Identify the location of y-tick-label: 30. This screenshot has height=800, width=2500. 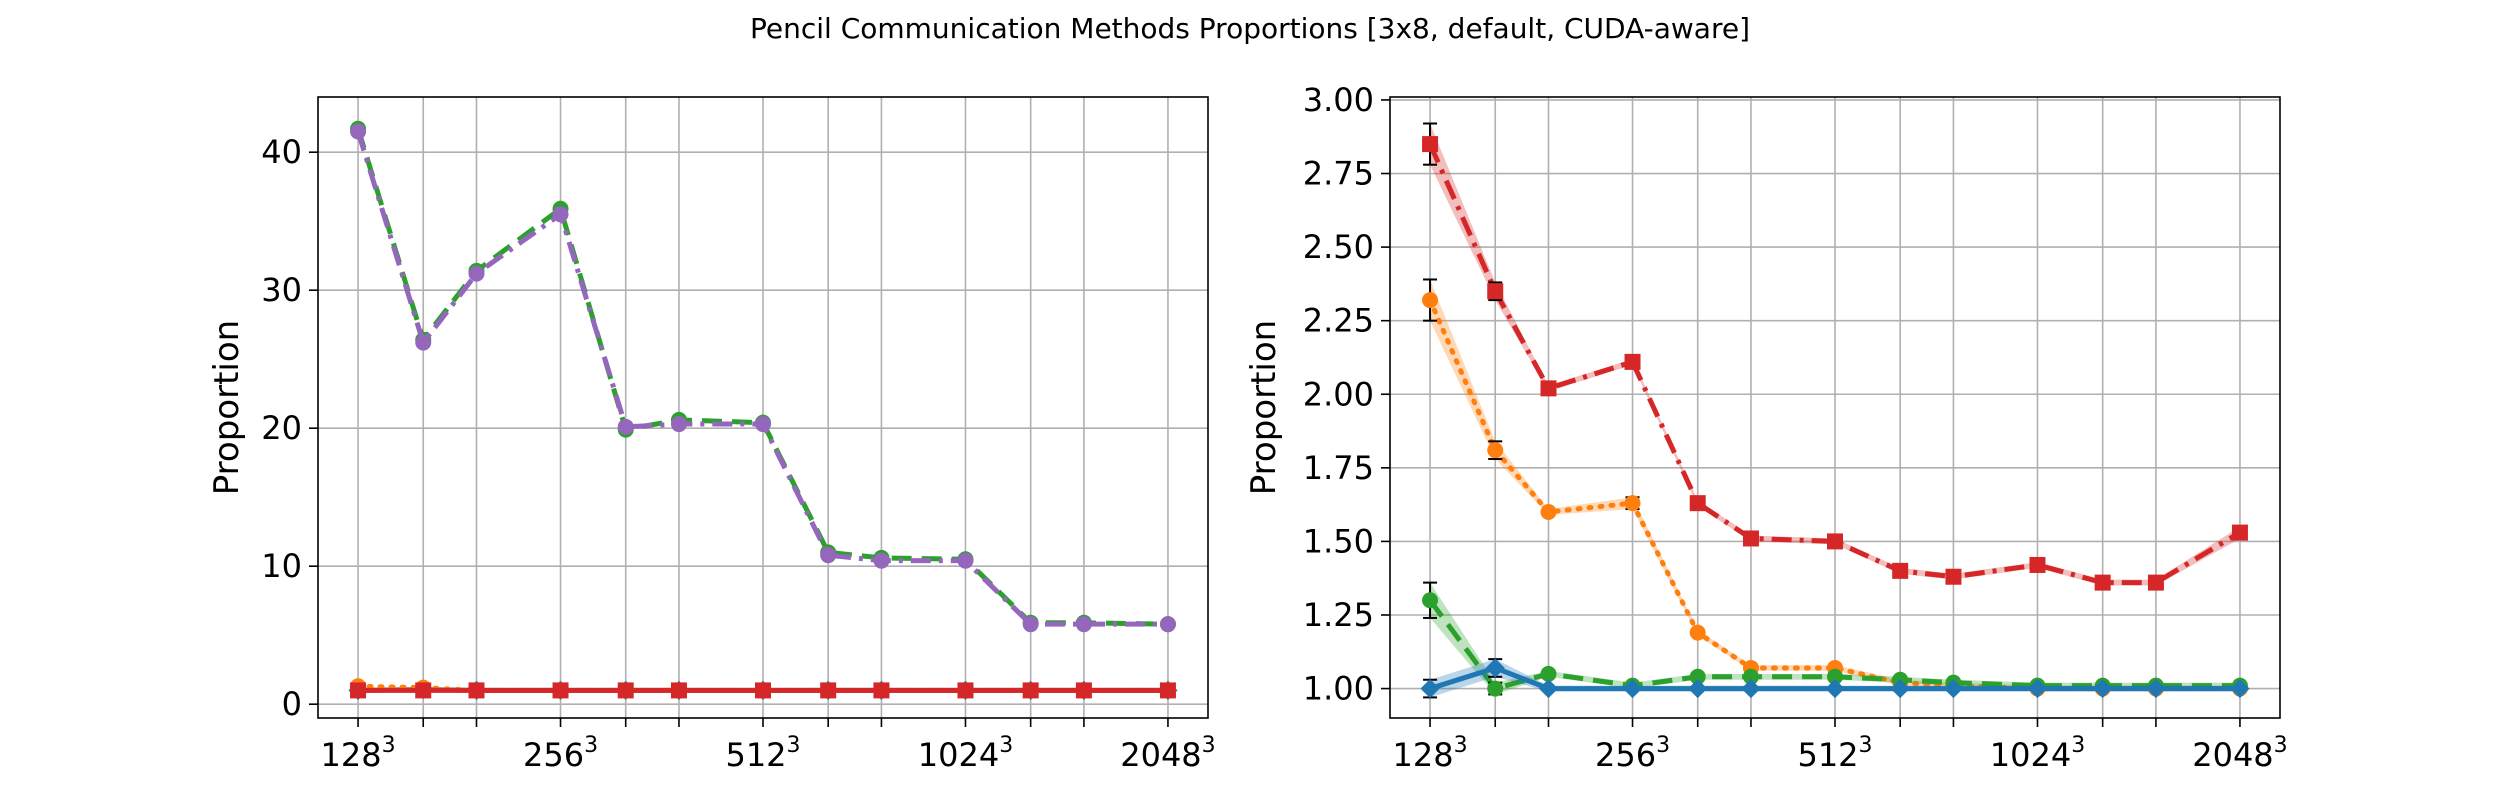
(281, 290).